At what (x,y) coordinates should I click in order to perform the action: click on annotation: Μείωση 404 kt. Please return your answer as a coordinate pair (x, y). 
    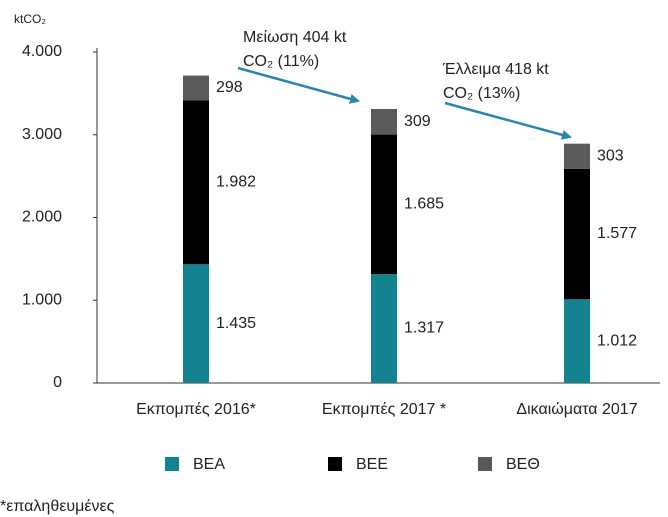
    Looking at the image, I should click on (295, 37).